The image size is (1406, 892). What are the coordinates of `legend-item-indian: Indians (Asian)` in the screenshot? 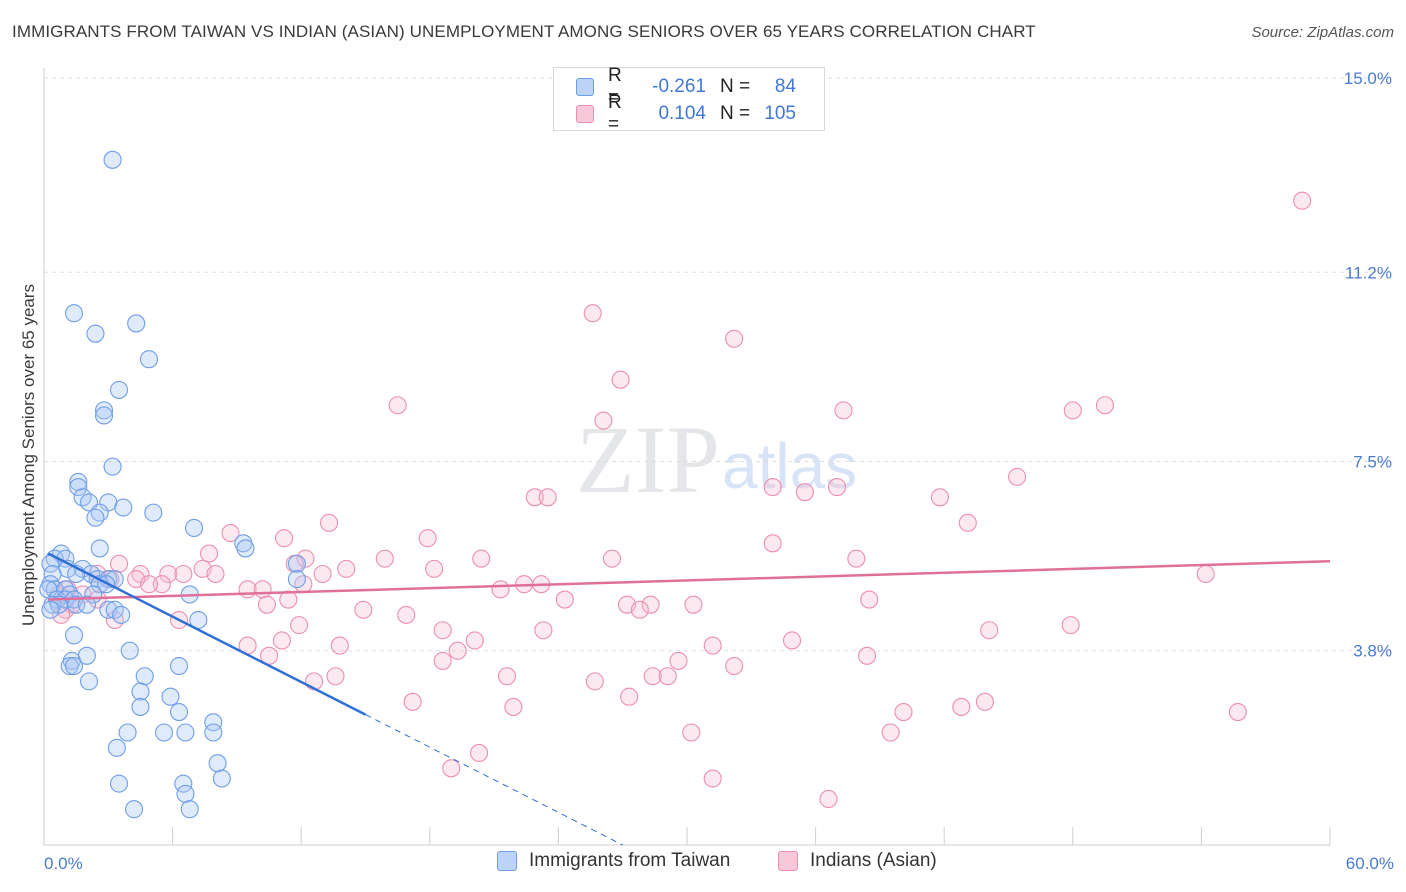 It's located at (857, 861).